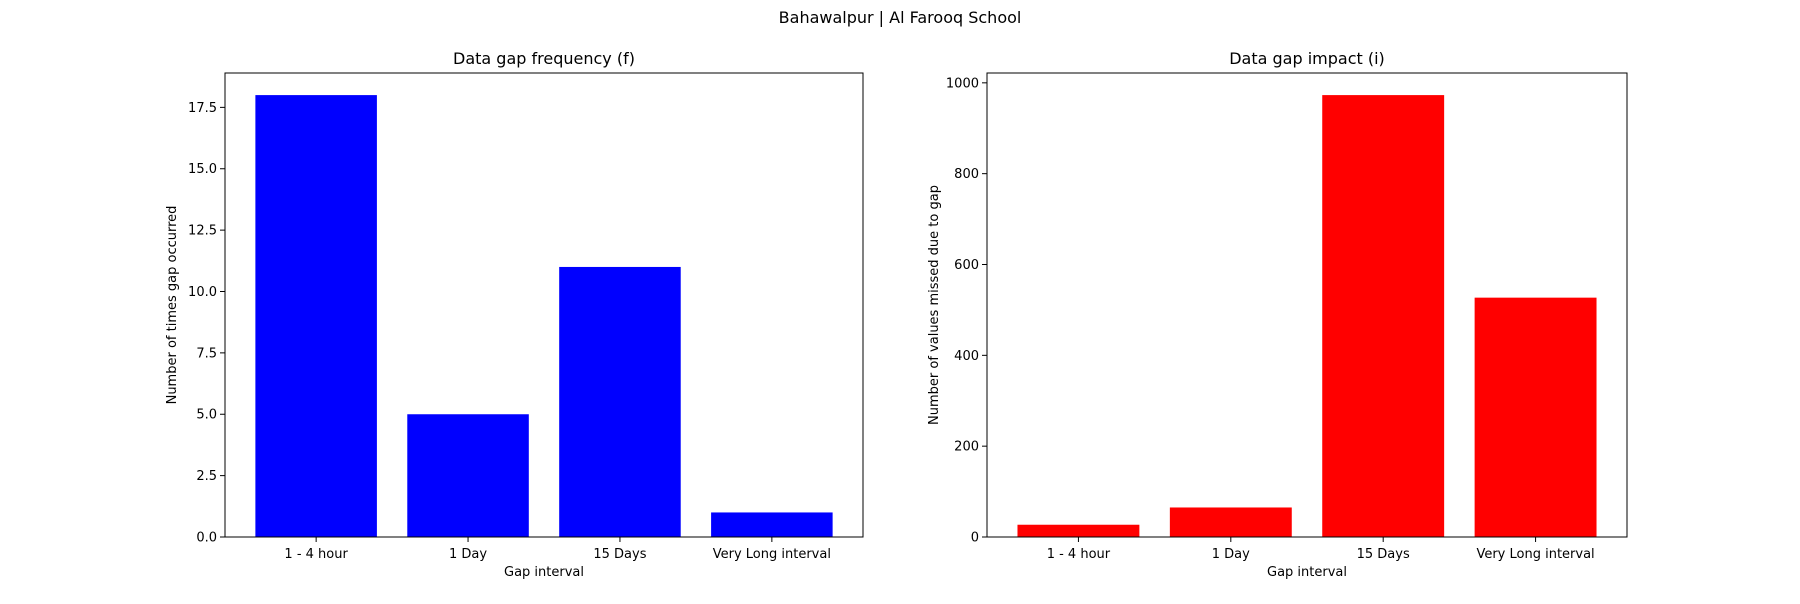 The image size is (1800, 604). Describe the element at coordinates (206, 538) in the screenshot. I see `y-tick-label: 0.0` at that location.